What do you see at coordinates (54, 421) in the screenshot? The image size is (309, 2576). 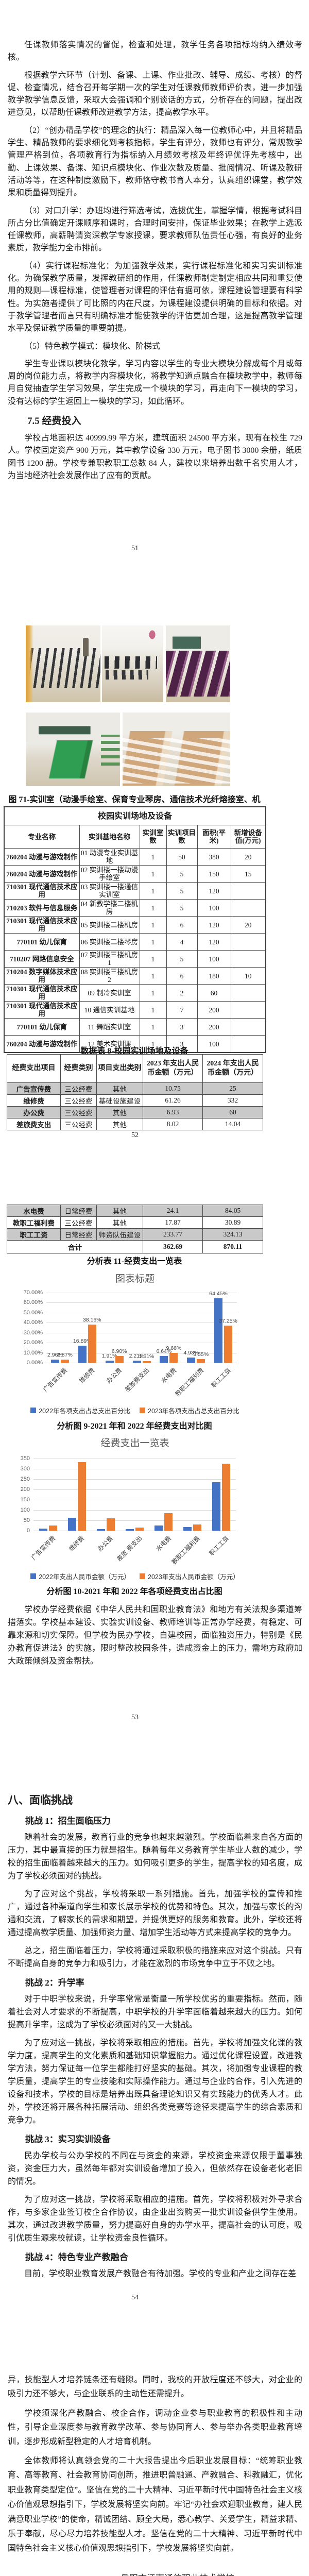 I see `heading-7-5-funding: 7.5 经费投入` at bounding box center [54, 421].